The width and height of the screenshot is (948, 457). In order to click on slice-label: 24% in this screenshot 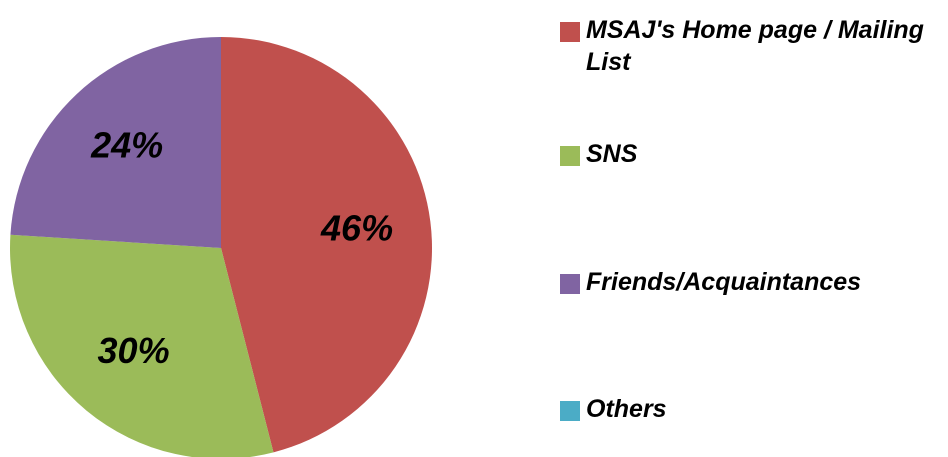, I will do `click(126, 145)`.